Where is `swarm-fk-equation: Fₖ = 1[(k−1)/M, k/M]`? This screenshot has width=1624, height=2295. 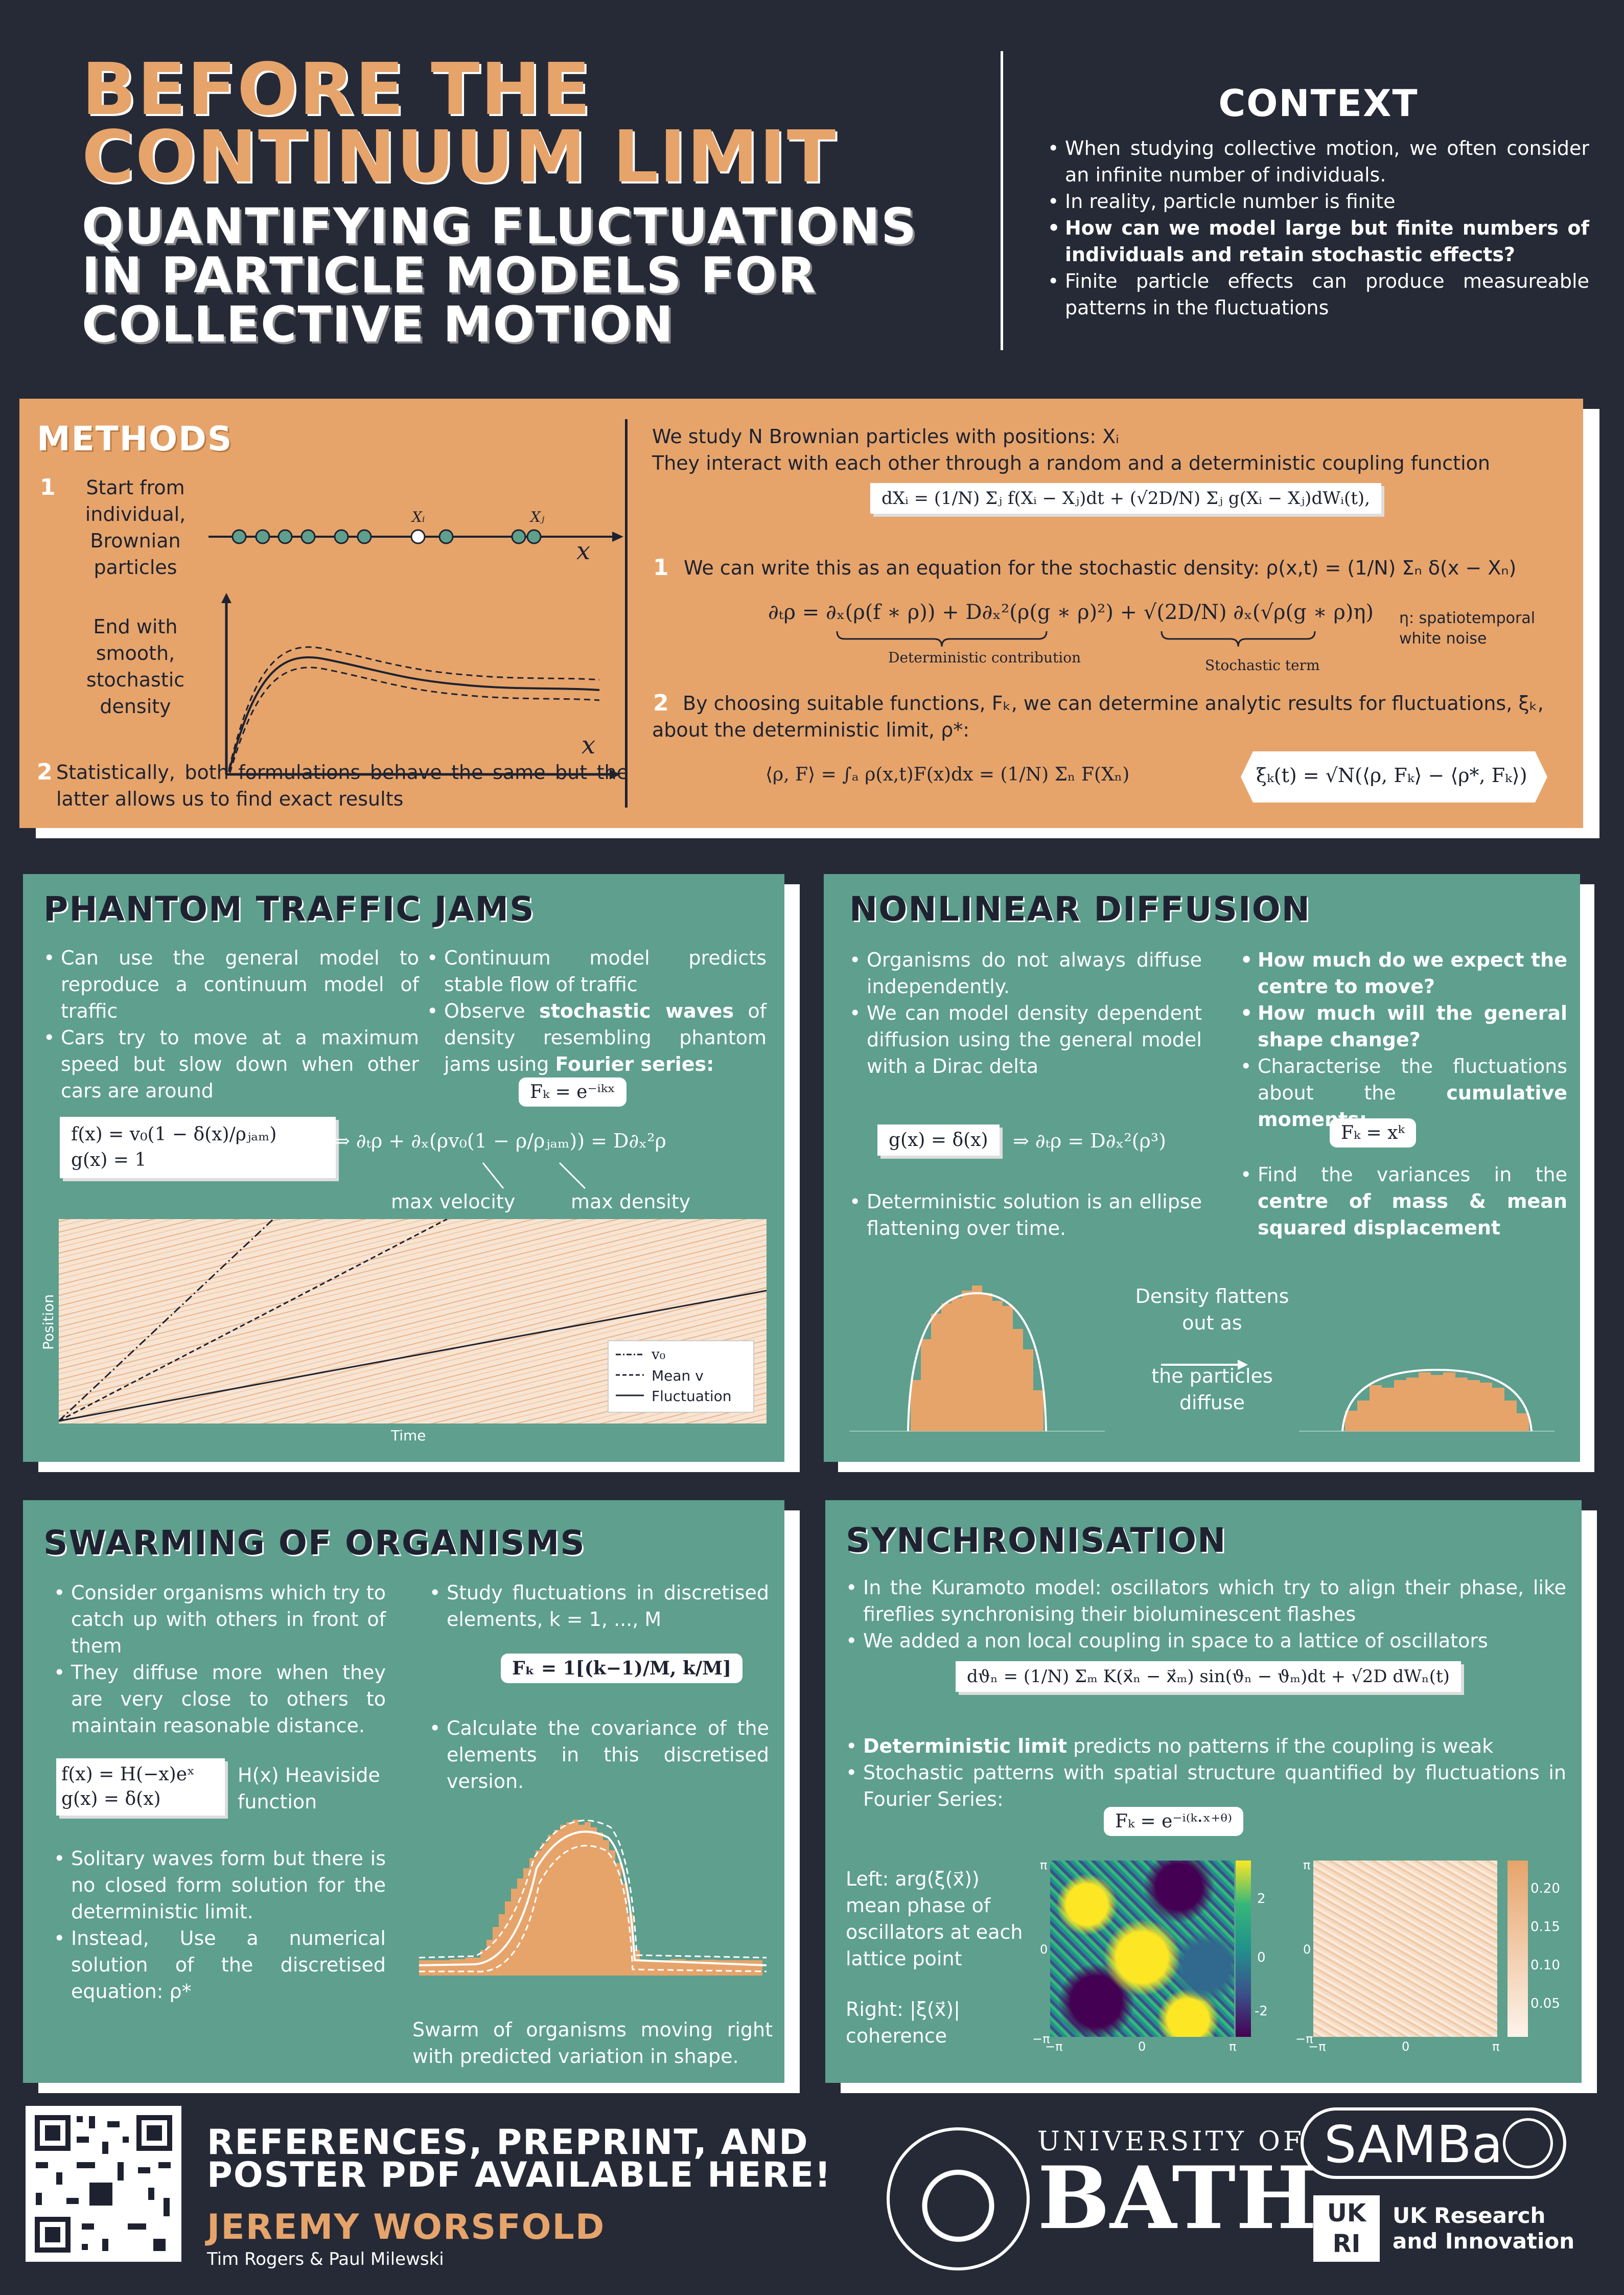
swarm-fk-equation: Fₖ = 1[(k−1)/M, k/M] is located at coordinates (622, 1669).